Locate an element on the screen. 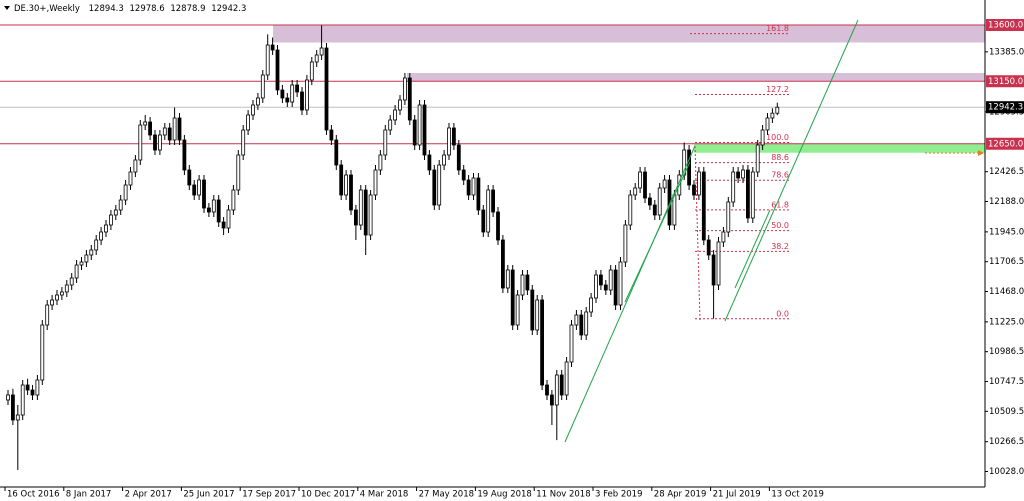 The image size is (1024, 501). menu-arrow is located at coordinates (7, 8).